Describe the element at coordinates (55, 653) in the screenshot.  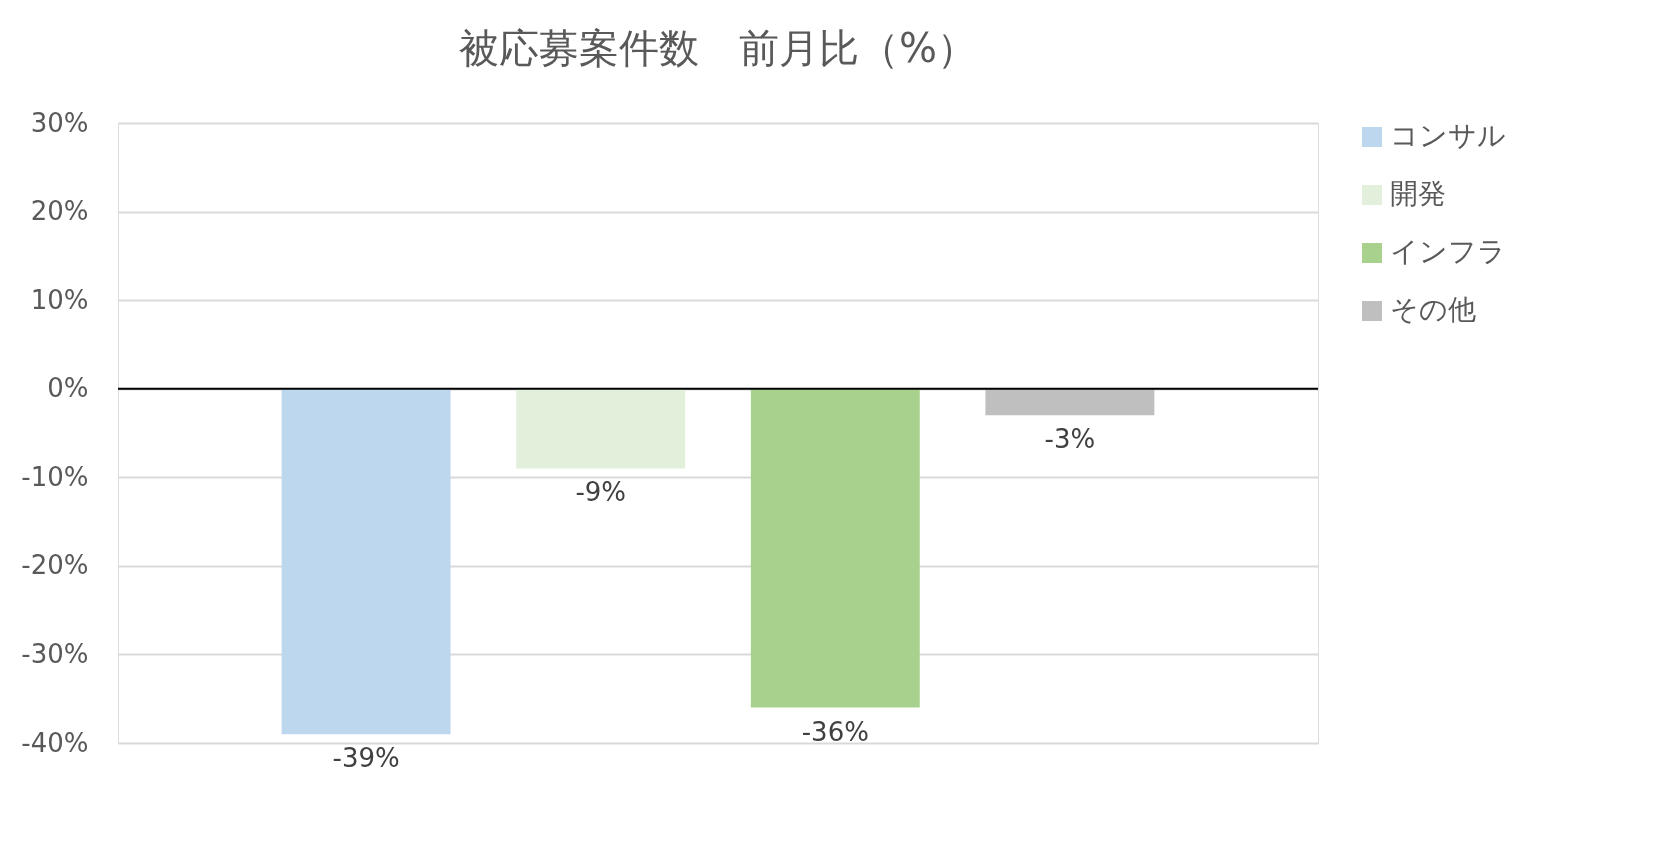
I see `y-tick-label: -30%` at that location.